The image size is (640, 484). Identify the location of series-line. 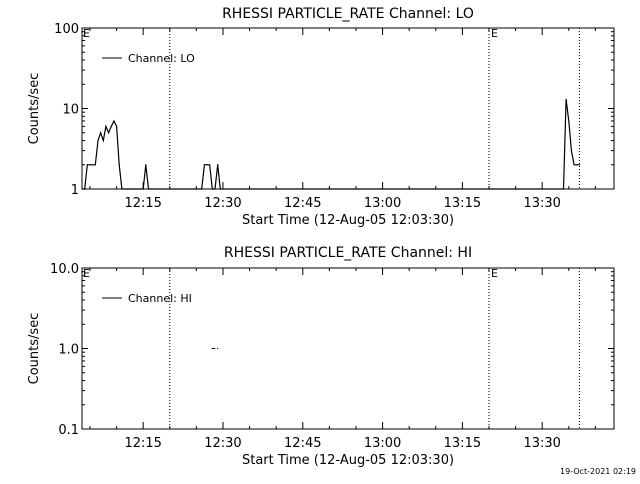
(331, 144).